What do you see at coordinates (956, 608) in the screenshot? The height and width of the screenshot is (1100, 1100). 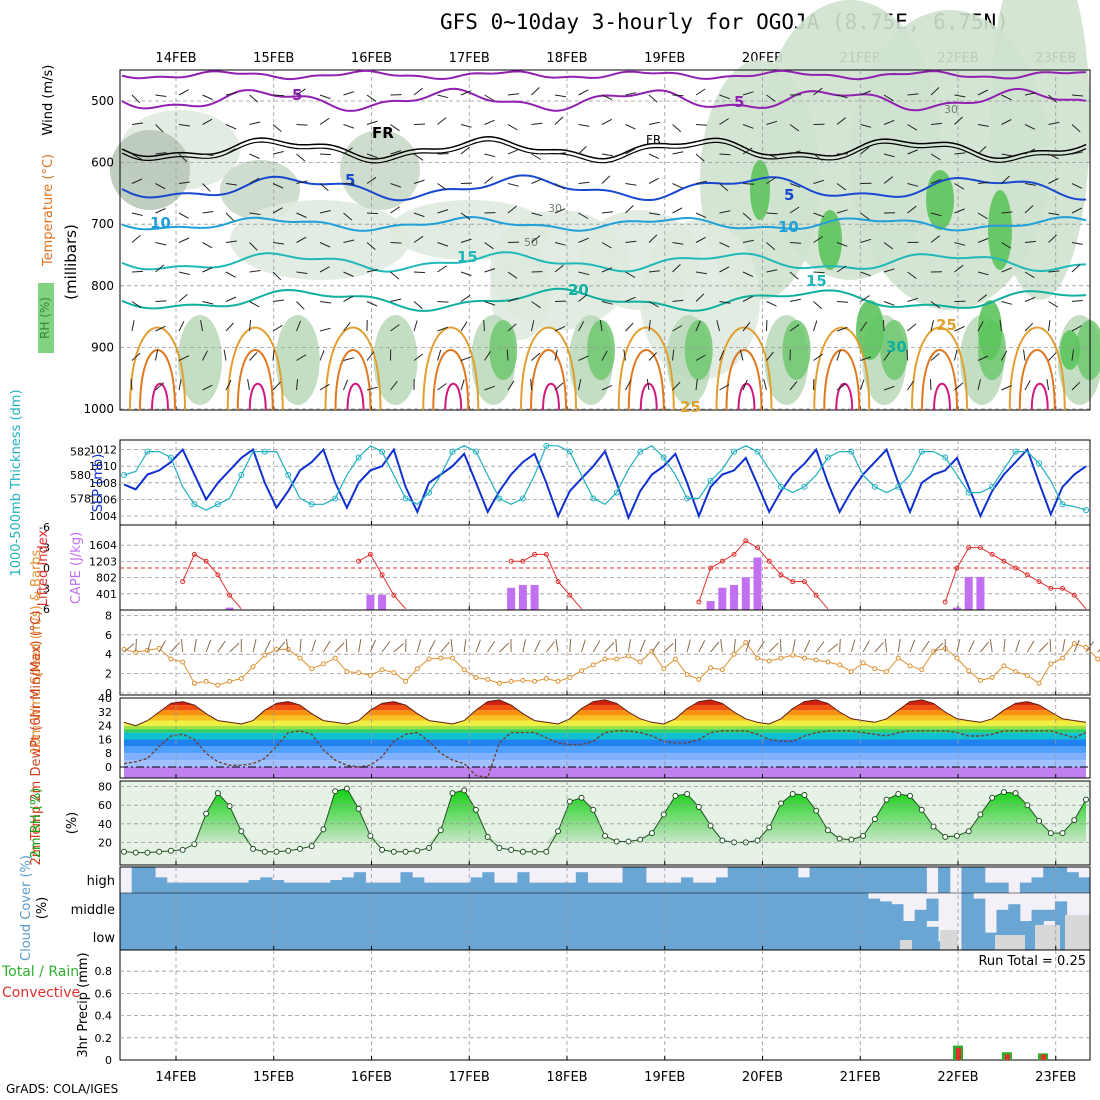 I see `cape-bar` at bounding box center [956, 608].